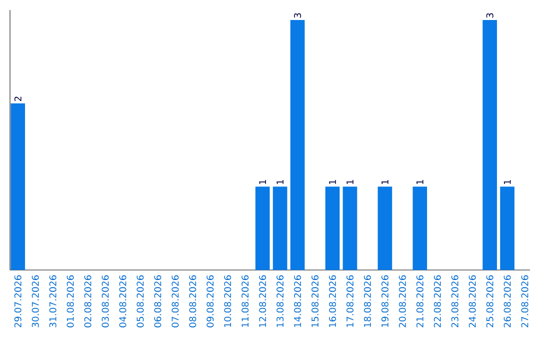 The image size is (540, 340). What do you see at coordinates (122, 301) in the screenshot?
I see `x-tick-label: 04.08.2026` at bounding box center [122, 301].